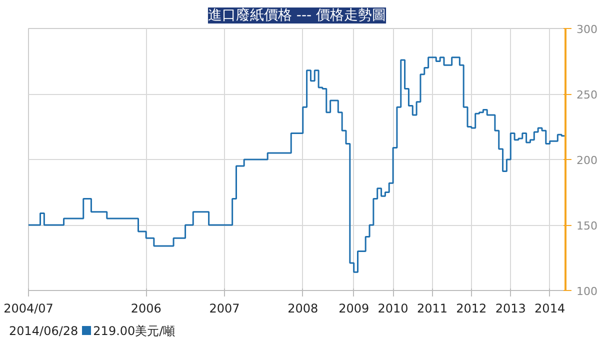  Describe the element at coordinates (587, 226) in the screenshot. I see `y-tick-label: 150` at that location.